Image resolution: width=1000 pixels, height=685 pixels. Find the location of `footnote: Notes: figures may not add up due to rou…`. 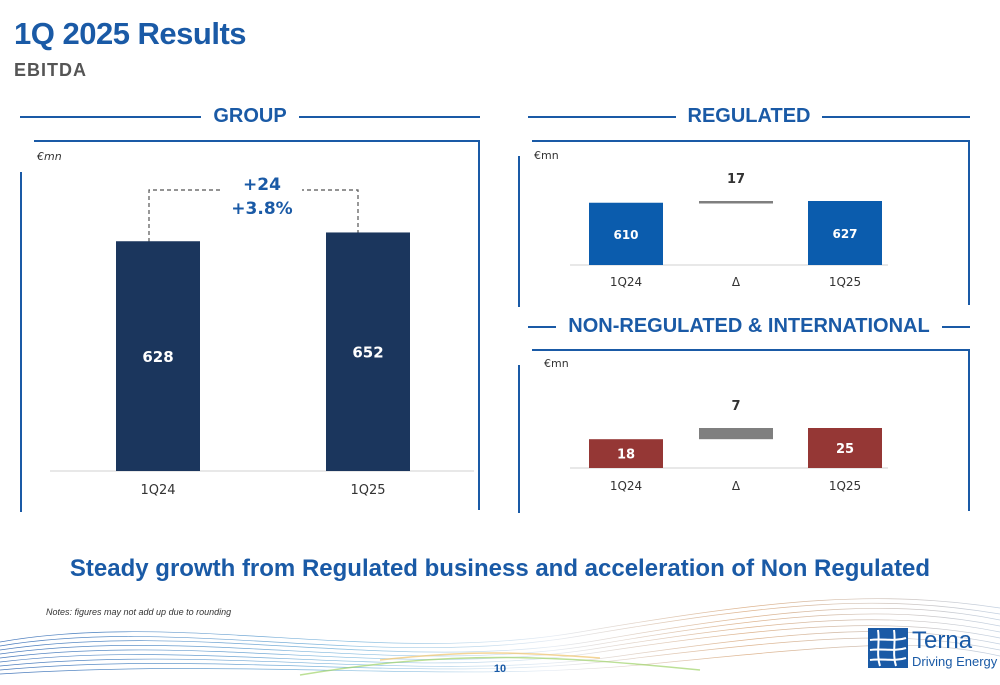

footnote: Notes: figures may not add up due to rou… is located at coordinates (139, 612).